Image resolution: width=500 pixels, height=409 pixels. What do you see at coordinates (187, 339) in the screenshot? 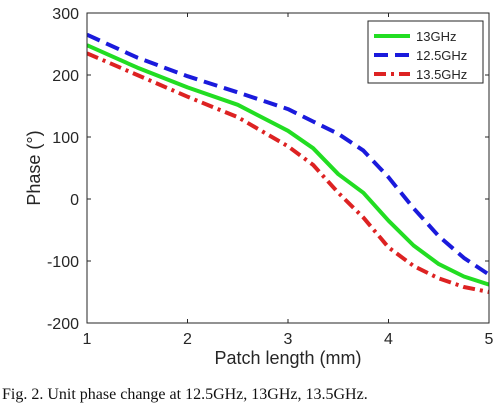
I see `x-tick-label: 2` at bounding box center [187, 339].